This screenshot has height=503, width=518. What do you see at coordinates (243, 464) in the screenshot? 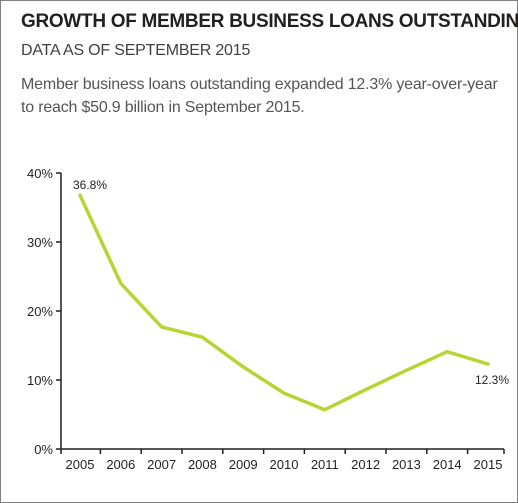
I see `x-tick-label: 2009` at bounding box center [243, 464].